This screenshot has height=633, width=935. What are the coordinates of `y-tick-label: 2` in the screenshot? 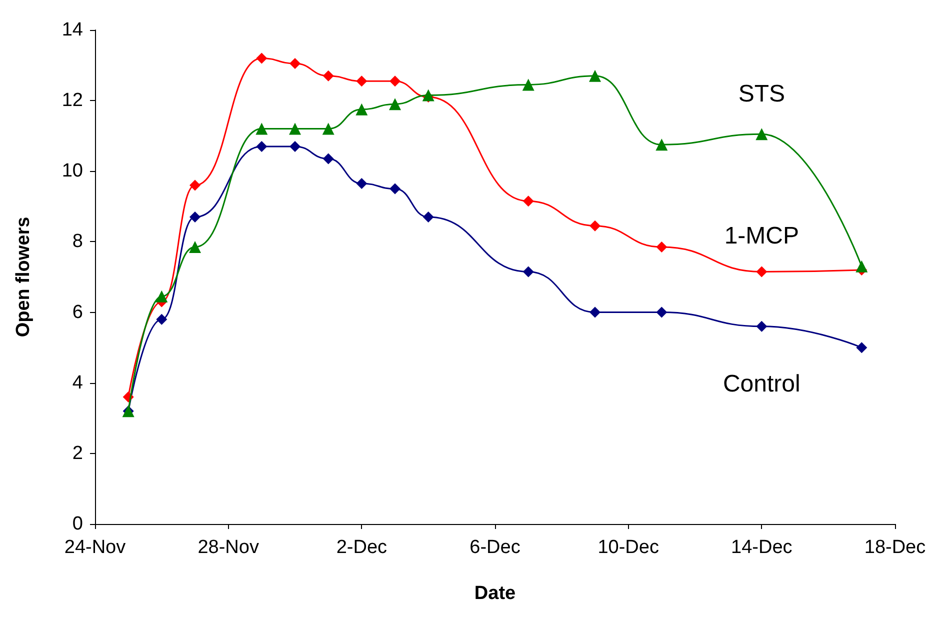 It's located at (77, 453).